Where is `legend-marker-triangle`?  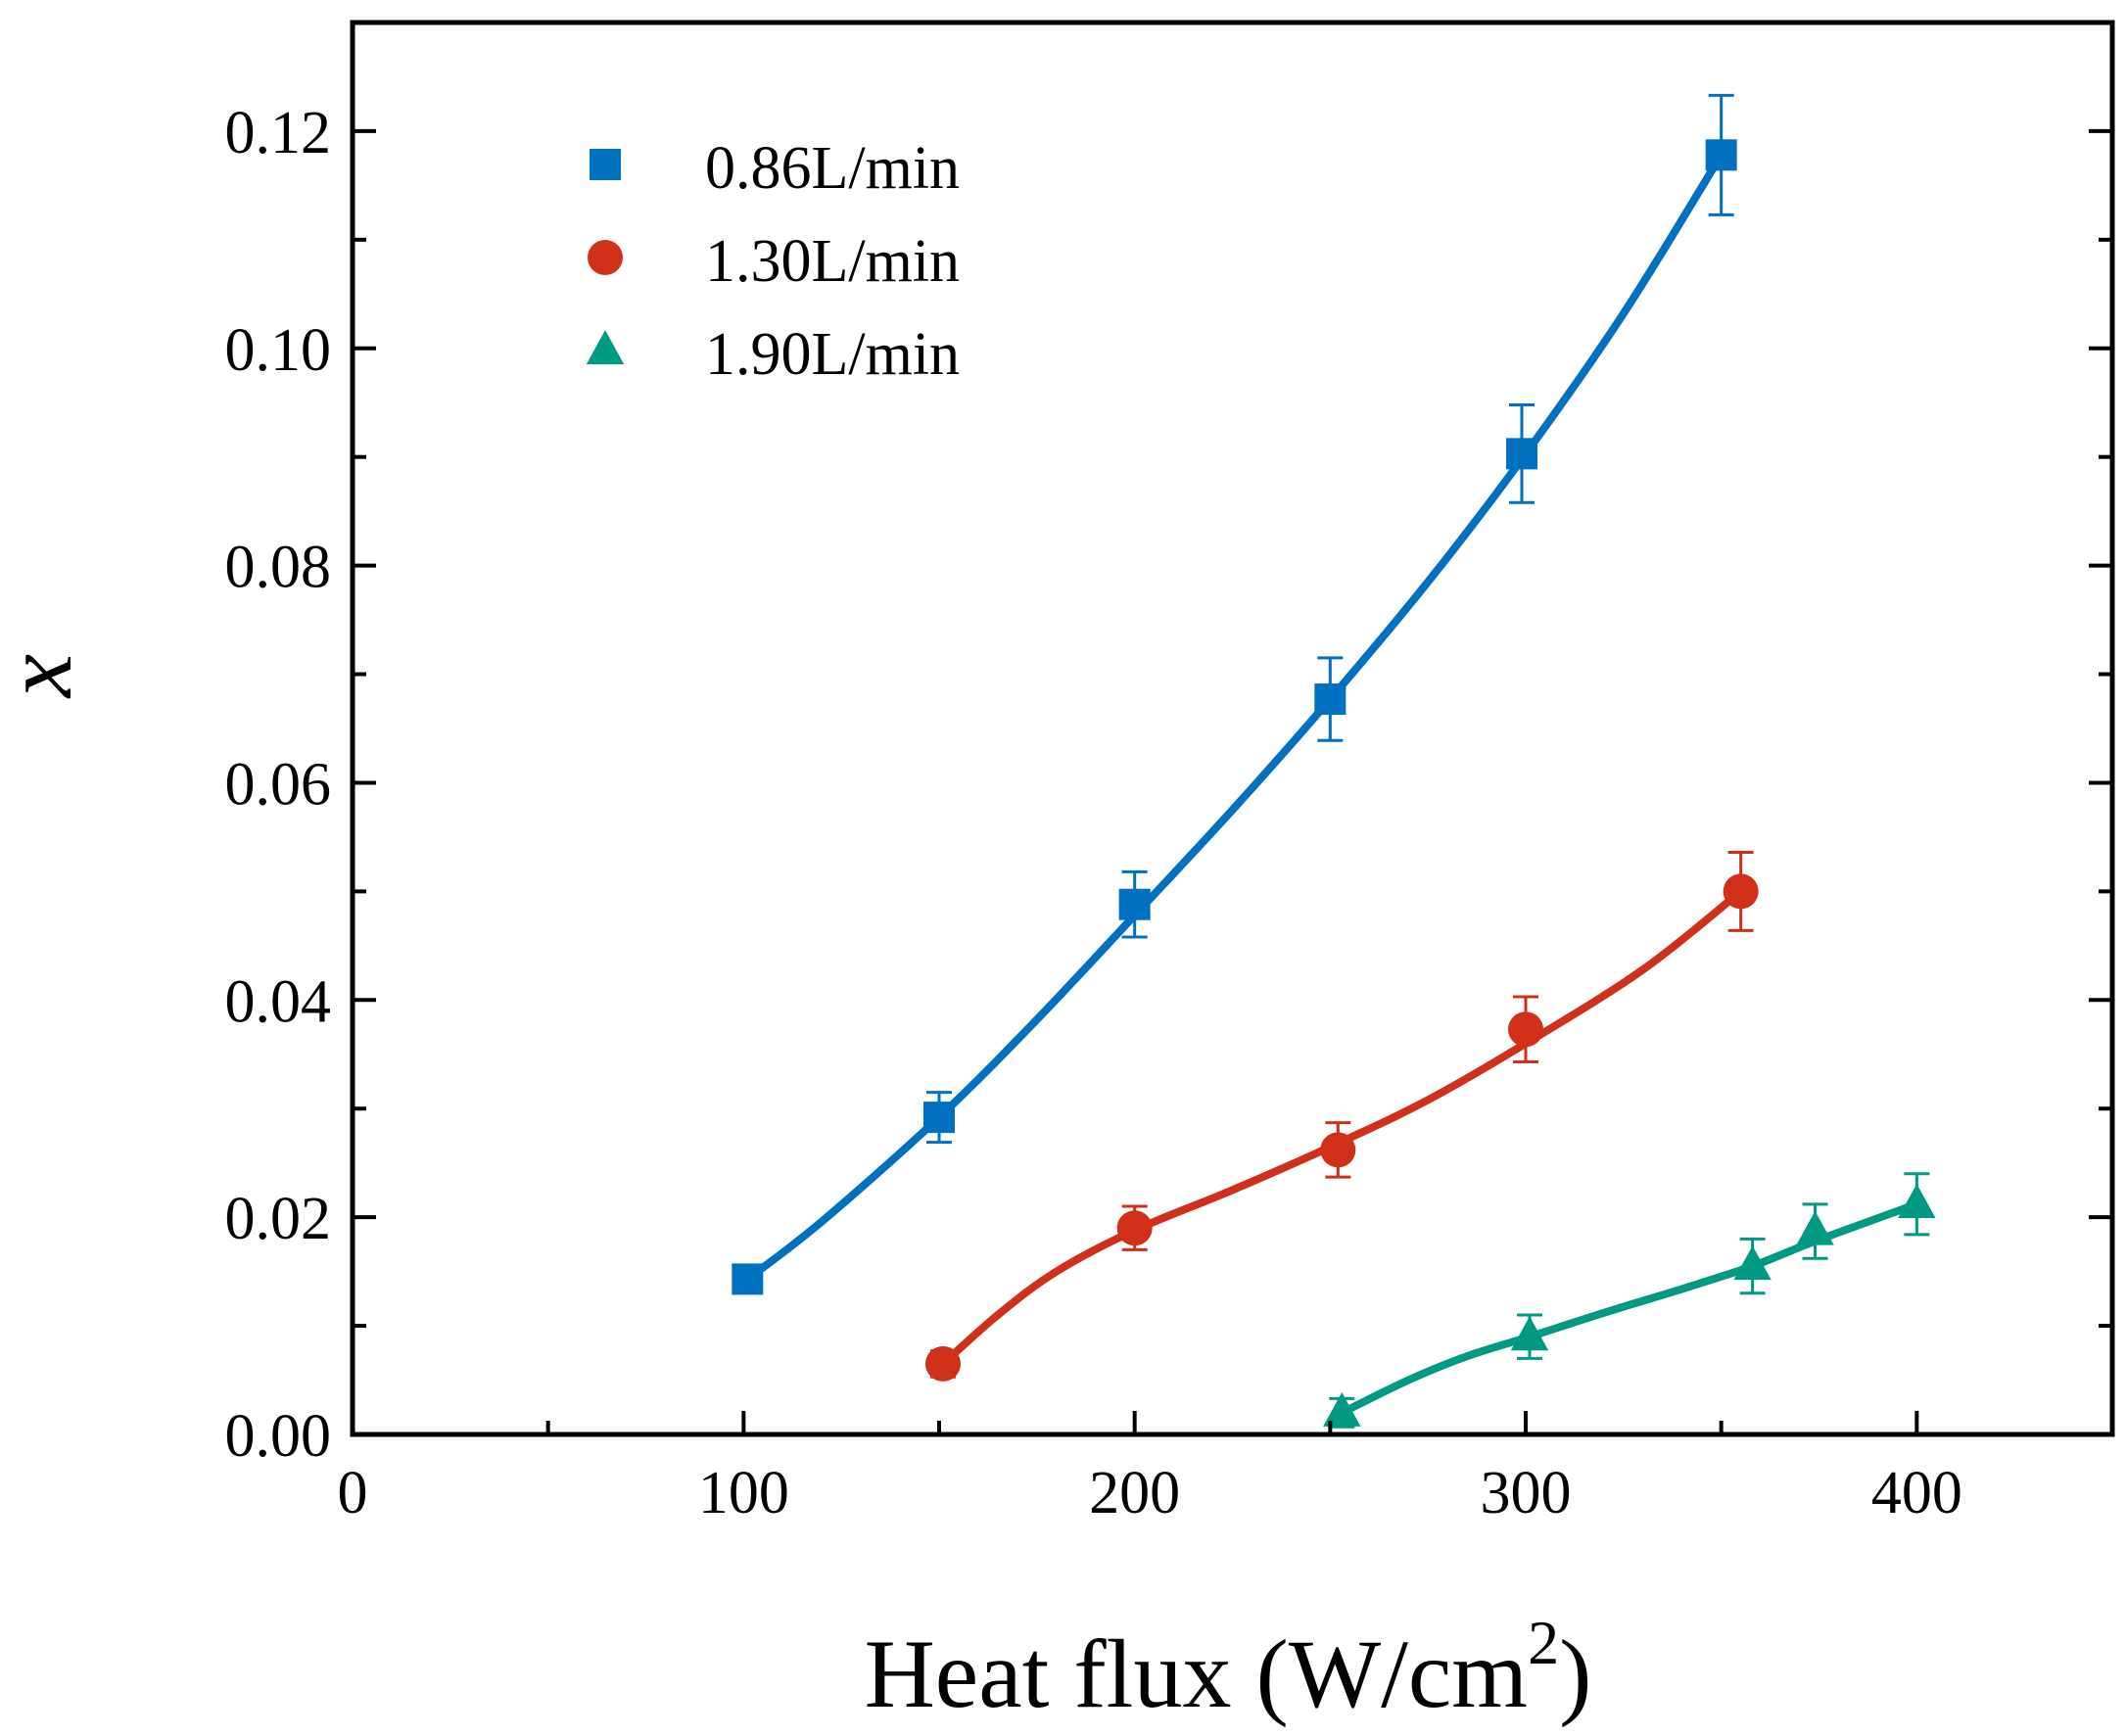 legend-marker-triangle is located at coordinates (605, 348).